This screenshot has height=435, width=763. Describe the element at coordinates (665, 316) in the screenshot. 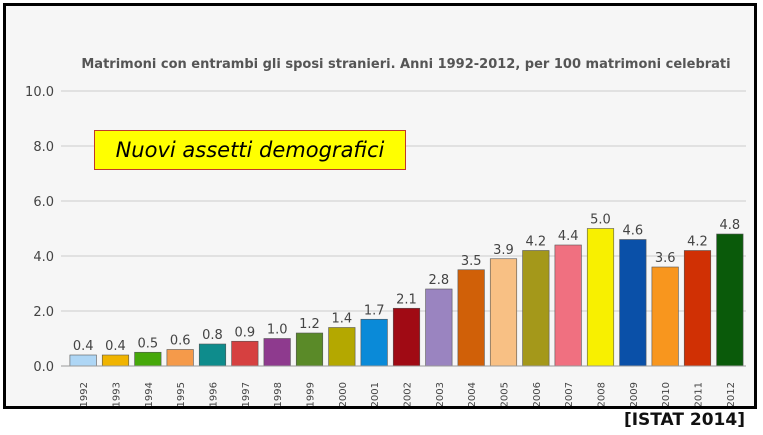

I see `bar-2010` at that location.